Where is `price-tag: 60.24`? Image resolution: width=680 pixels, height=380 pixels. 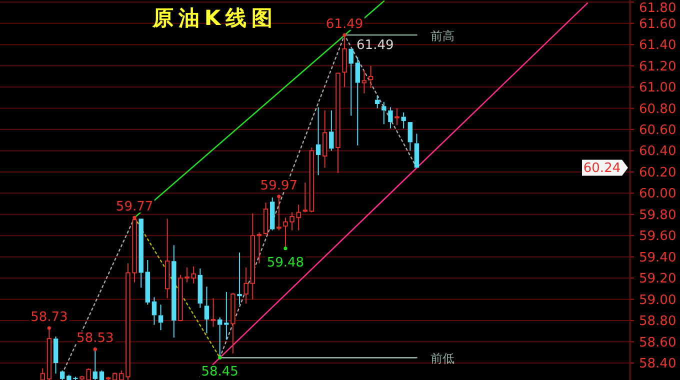
price-tag: 60.24 is located at coordinates (605, 168).